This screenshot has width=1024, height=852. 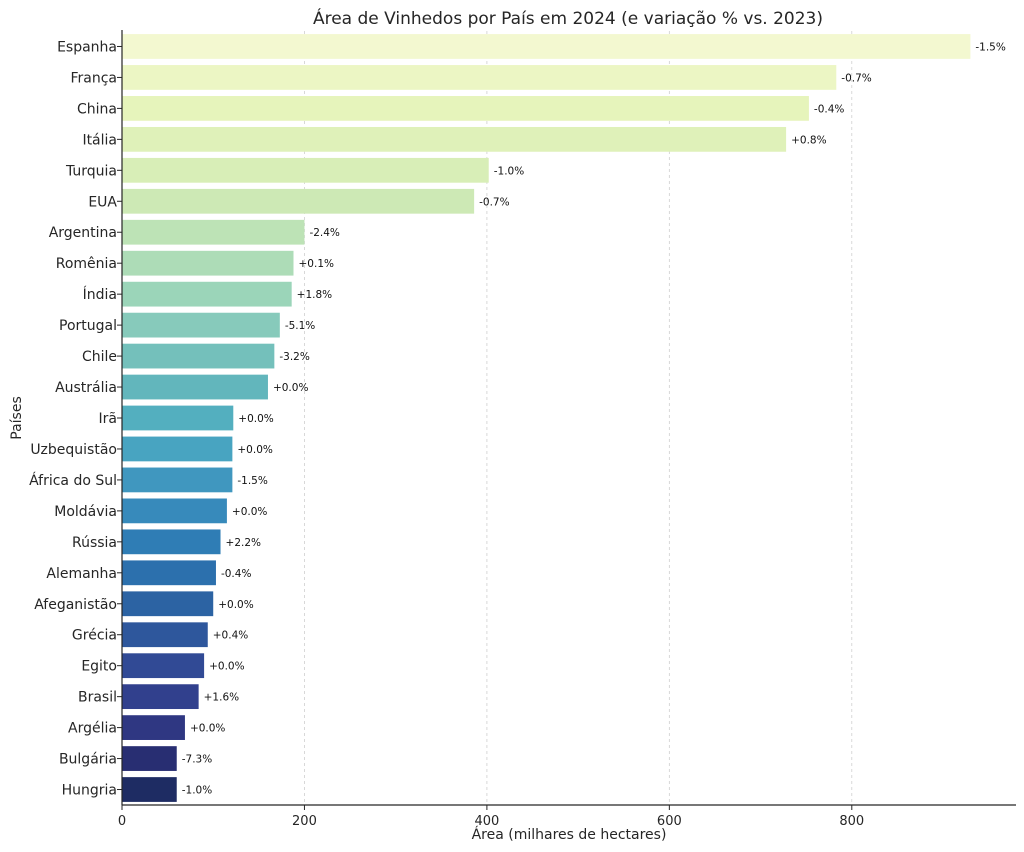 What do you see at coordinates (99, 140) in the screenshot?
I see `y-tick-label: Itália` at bounding box center [99, 140].